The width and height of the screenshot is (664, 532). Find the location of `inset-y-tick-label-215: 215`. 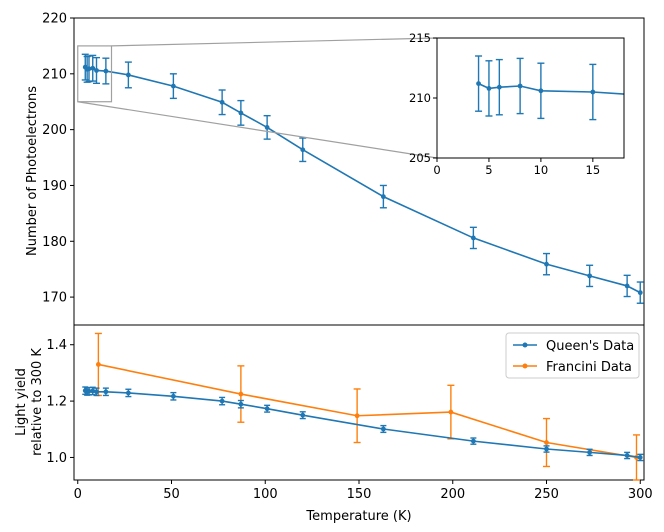

inset-y-tick-label-215: 215 is located at coordinates (420, 38).